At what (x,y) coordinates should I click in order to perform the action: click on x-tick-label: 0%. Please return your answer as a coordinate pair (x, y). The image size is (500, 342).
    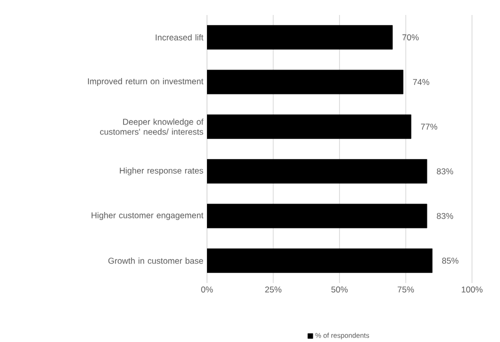
    Looking at the image, I should click on (207, 289).